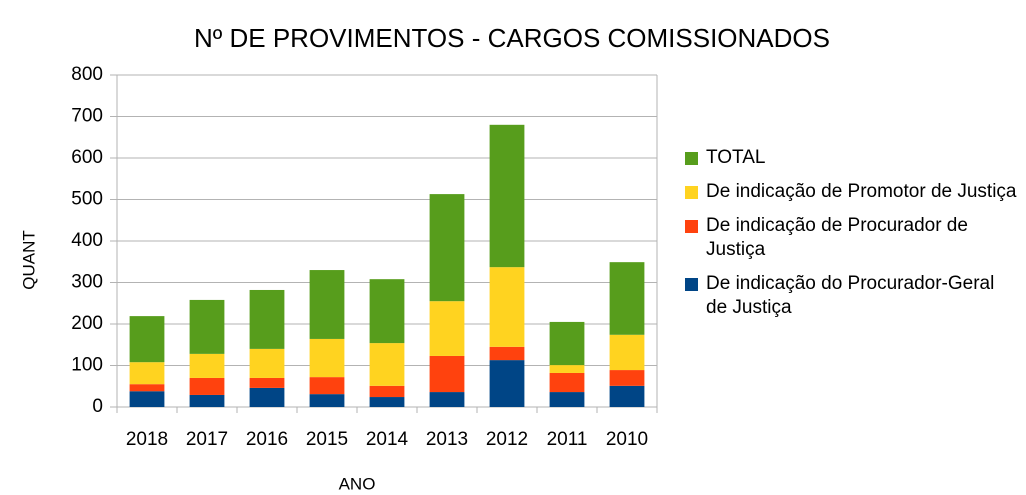 The height and width of the screenshot is (495, 1026). What do you see at coordinates (387, 439) in the screenshot?
I see `x-tick-label: 2014` at bounding box center [387, 439].